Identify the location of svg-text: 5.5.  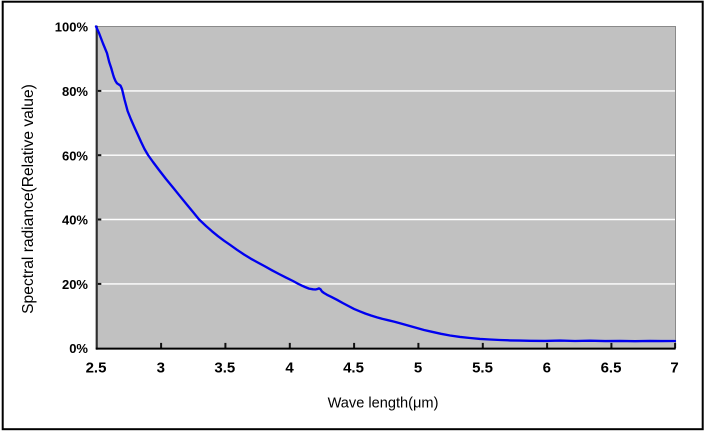
(482, 368).